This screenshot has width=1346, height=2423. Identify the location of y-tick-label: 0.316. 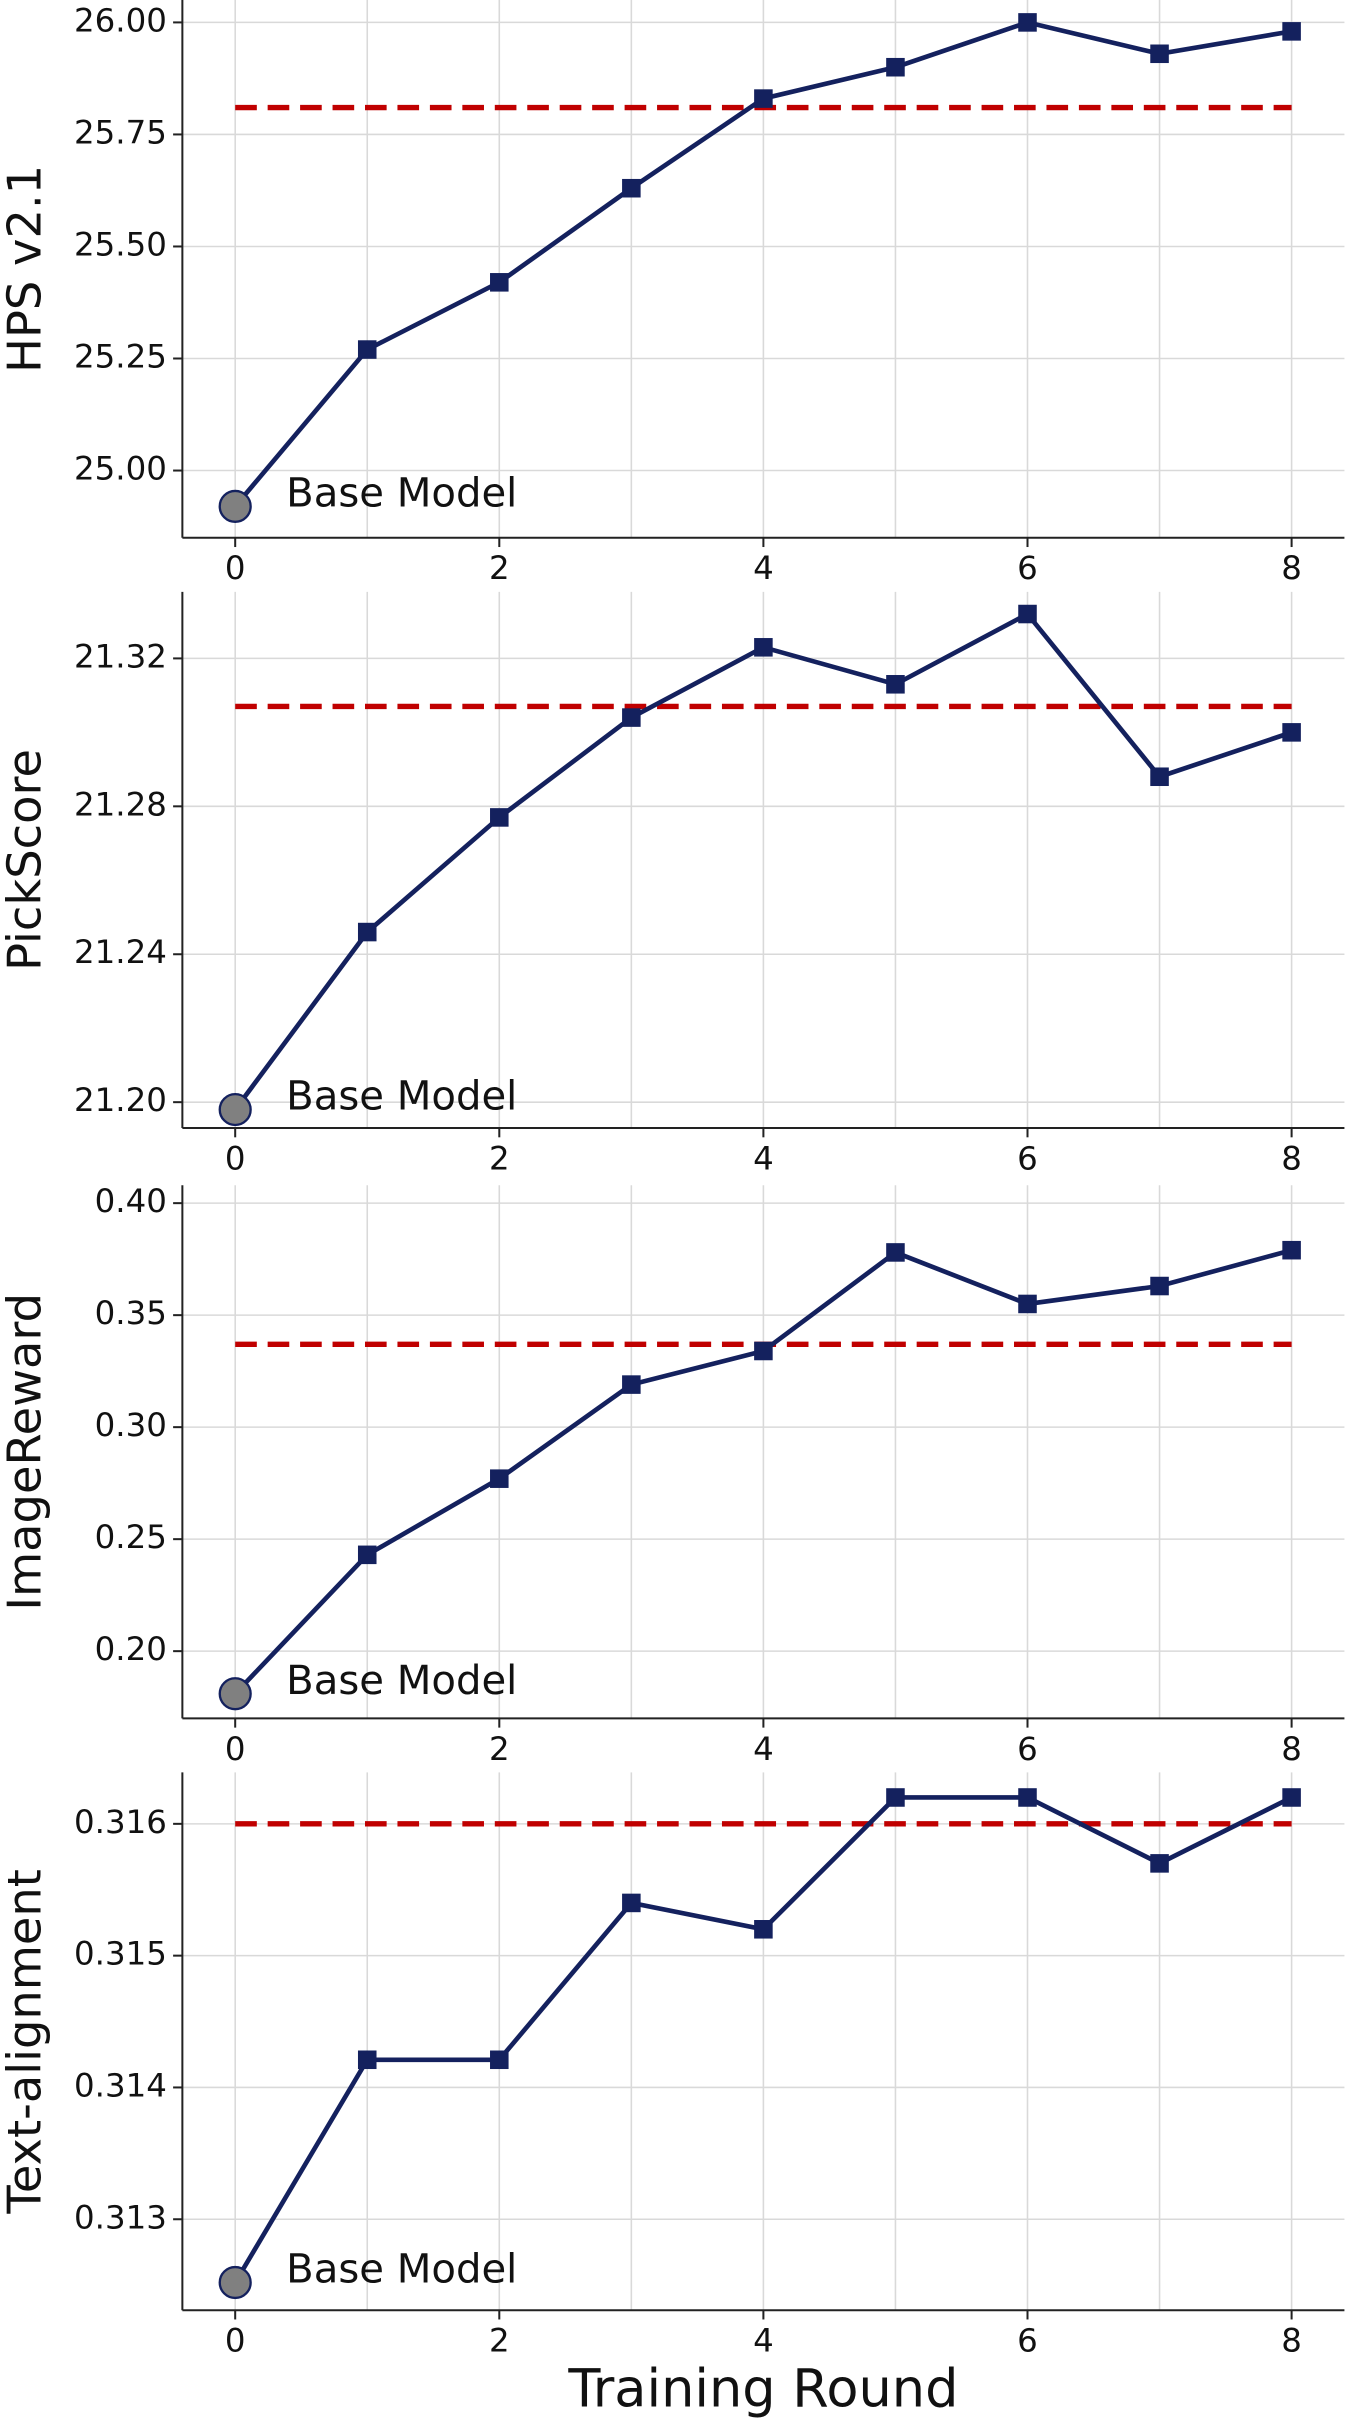
(120, 1822).